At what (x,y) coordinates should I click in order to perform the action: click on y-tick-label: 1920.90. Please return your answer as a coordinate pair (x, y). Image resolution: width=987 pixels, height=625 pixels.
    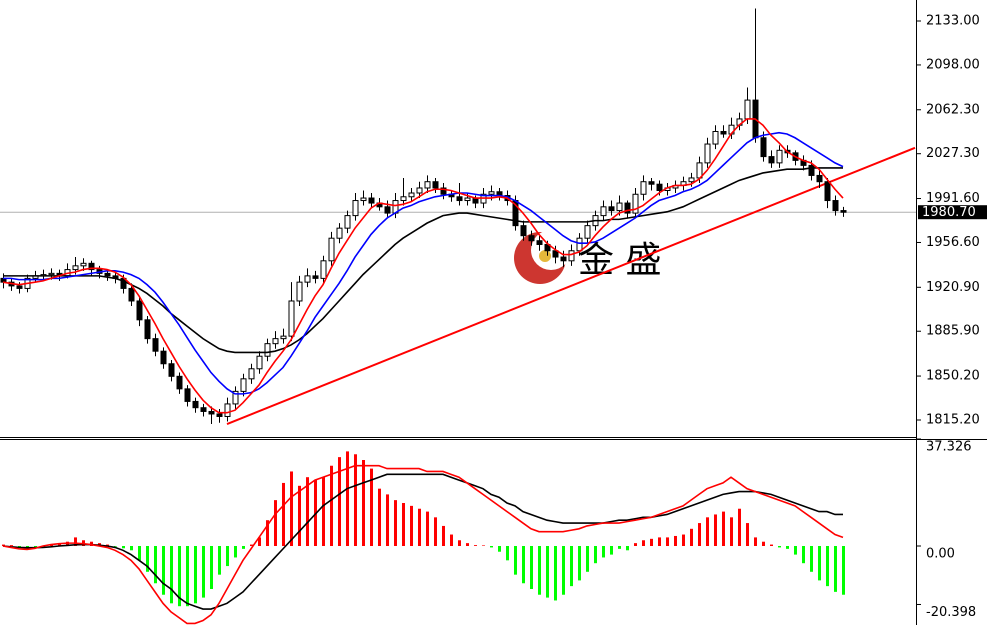
    Looking at the image, I should click on (953, 287).